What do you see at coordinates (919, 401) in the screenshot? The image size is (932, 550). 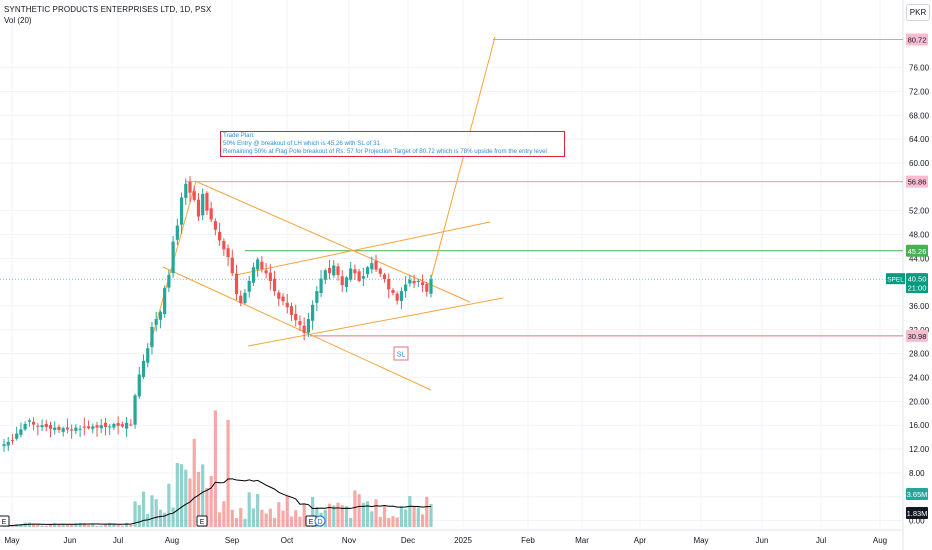 I see `price-tick-label: 20.00` at bounding box center [919, 401].